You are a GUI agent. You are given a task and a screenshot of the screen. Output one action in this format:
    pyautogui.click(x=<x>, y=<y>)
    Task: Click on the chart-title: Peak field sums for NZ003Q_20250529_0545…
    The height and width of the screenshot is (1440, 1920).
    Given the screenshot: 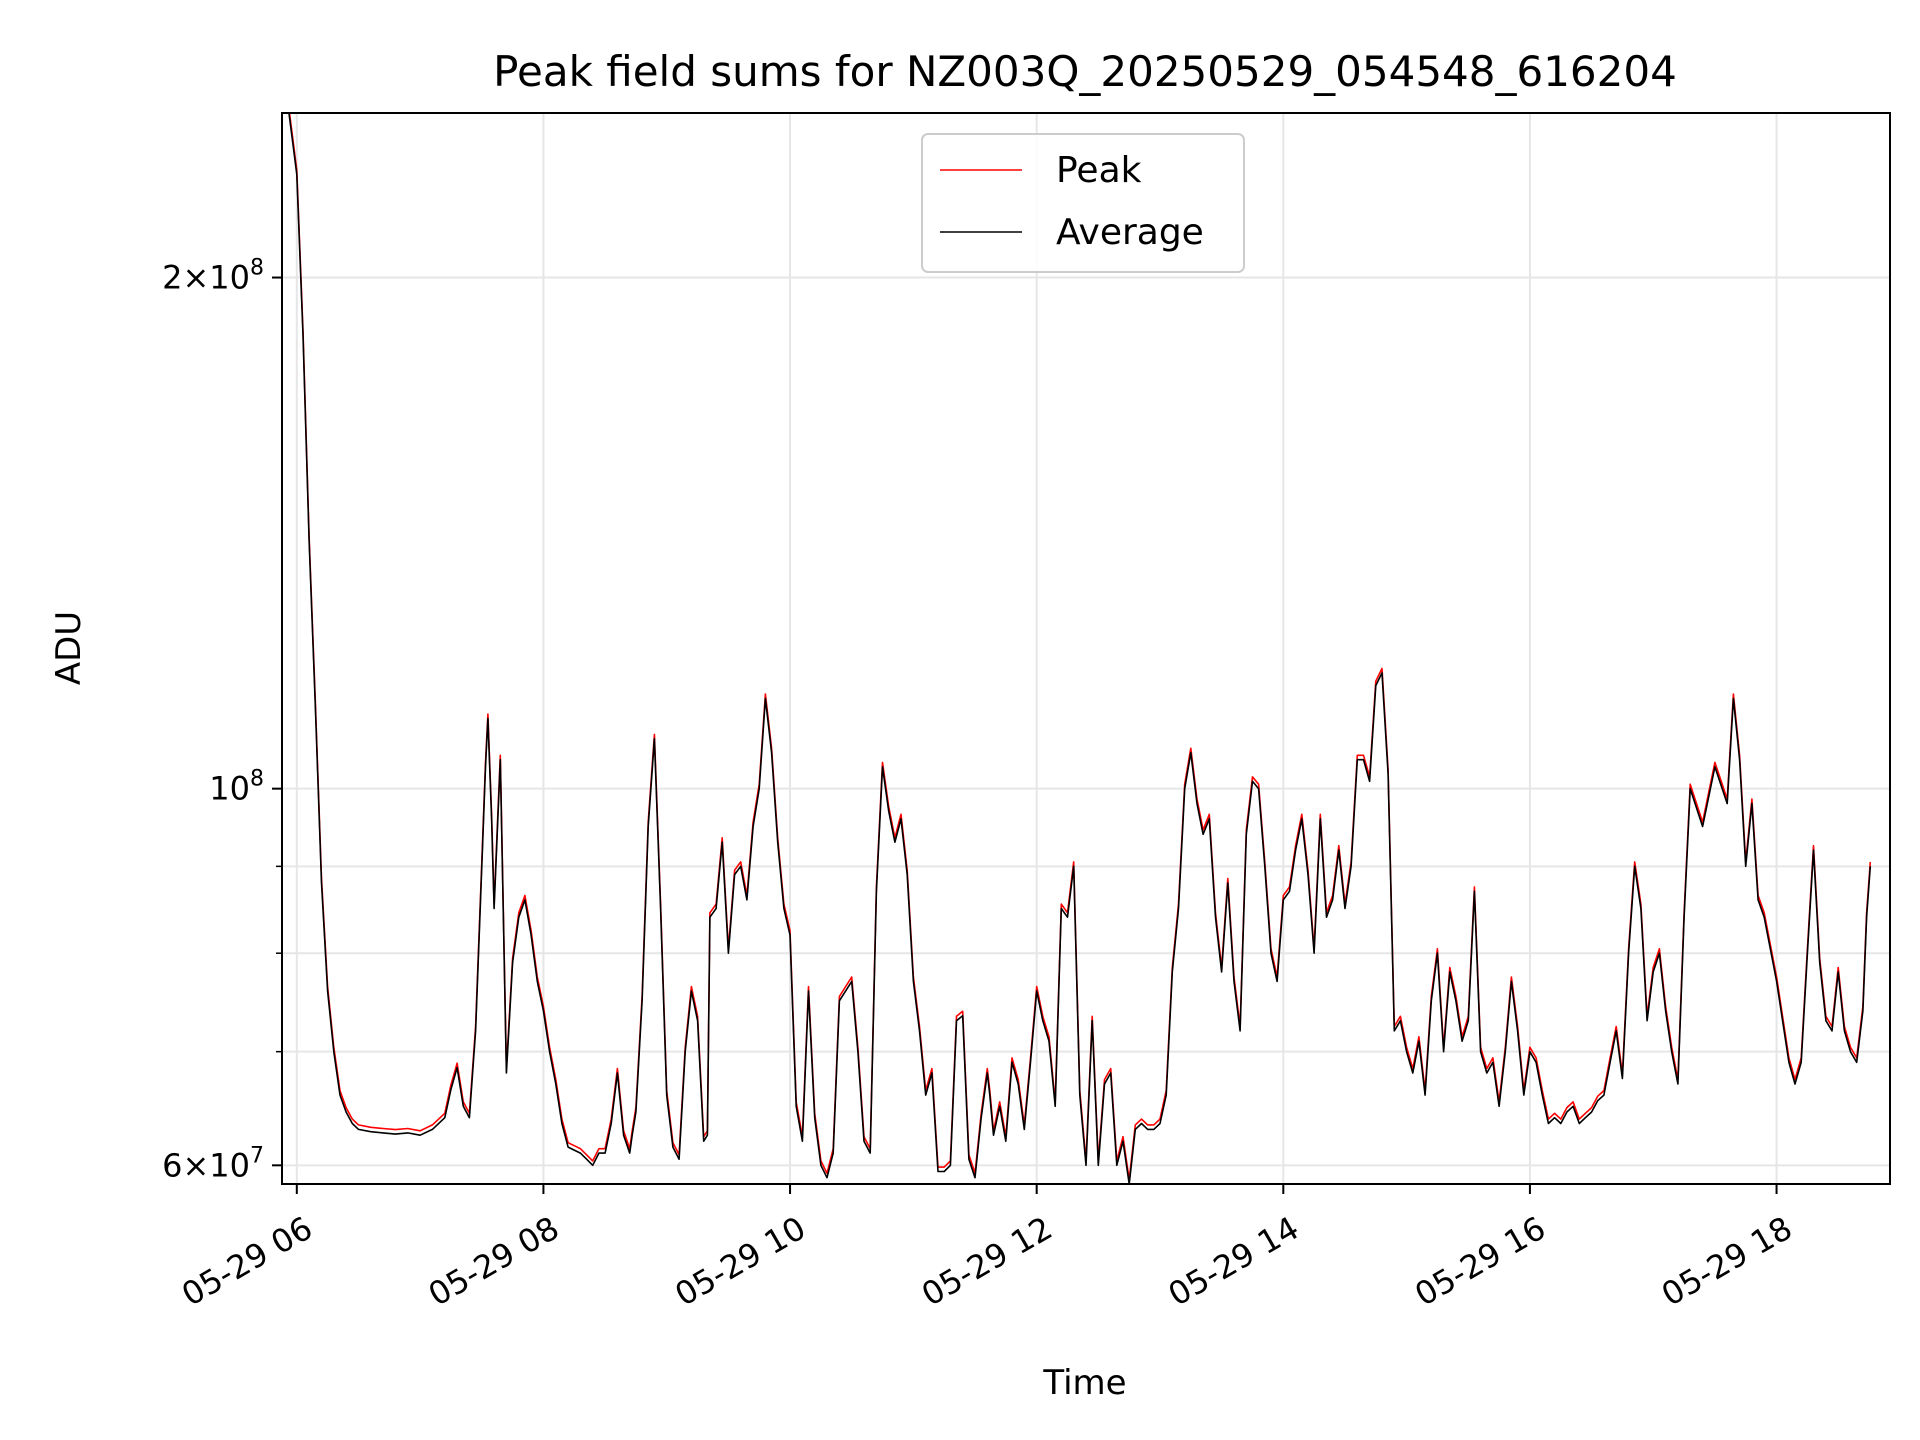 What is the action you would take?
    pyautogui.click(x=1085, y=71)
    